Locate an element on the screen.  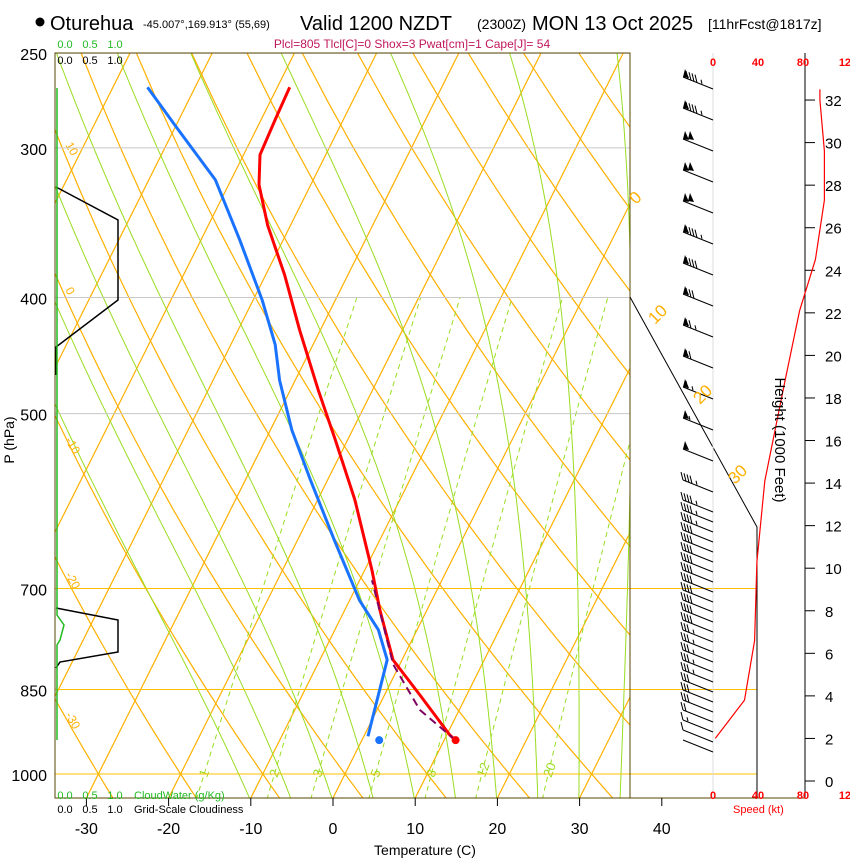
mixing-ratio-label: 5 is located at coordinates (375, 773).